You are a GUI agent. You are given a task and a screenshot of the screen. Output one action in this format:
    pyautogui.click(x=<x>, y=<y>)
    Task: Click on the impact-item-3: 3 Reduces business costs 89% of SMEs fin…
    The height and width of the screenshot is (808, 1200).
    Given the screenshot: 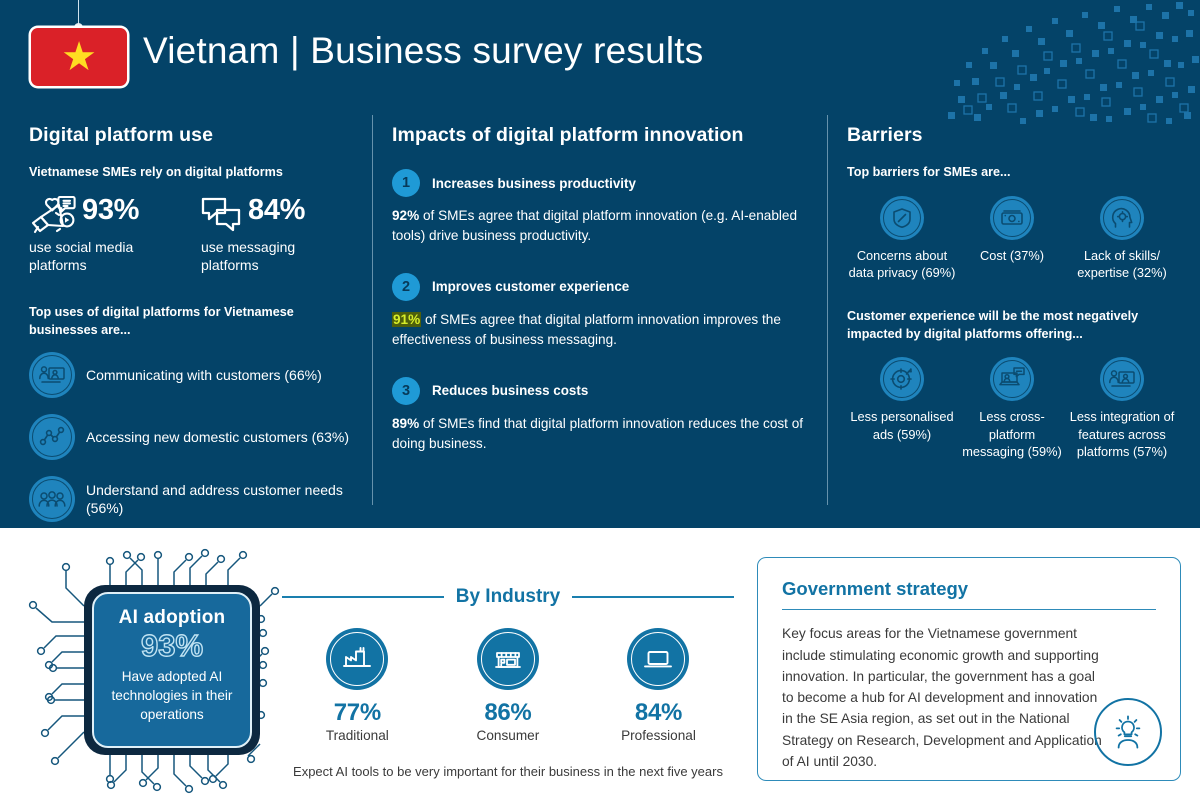 What is the action you would take?
    pyautogui.click(x=602, y=415)
    